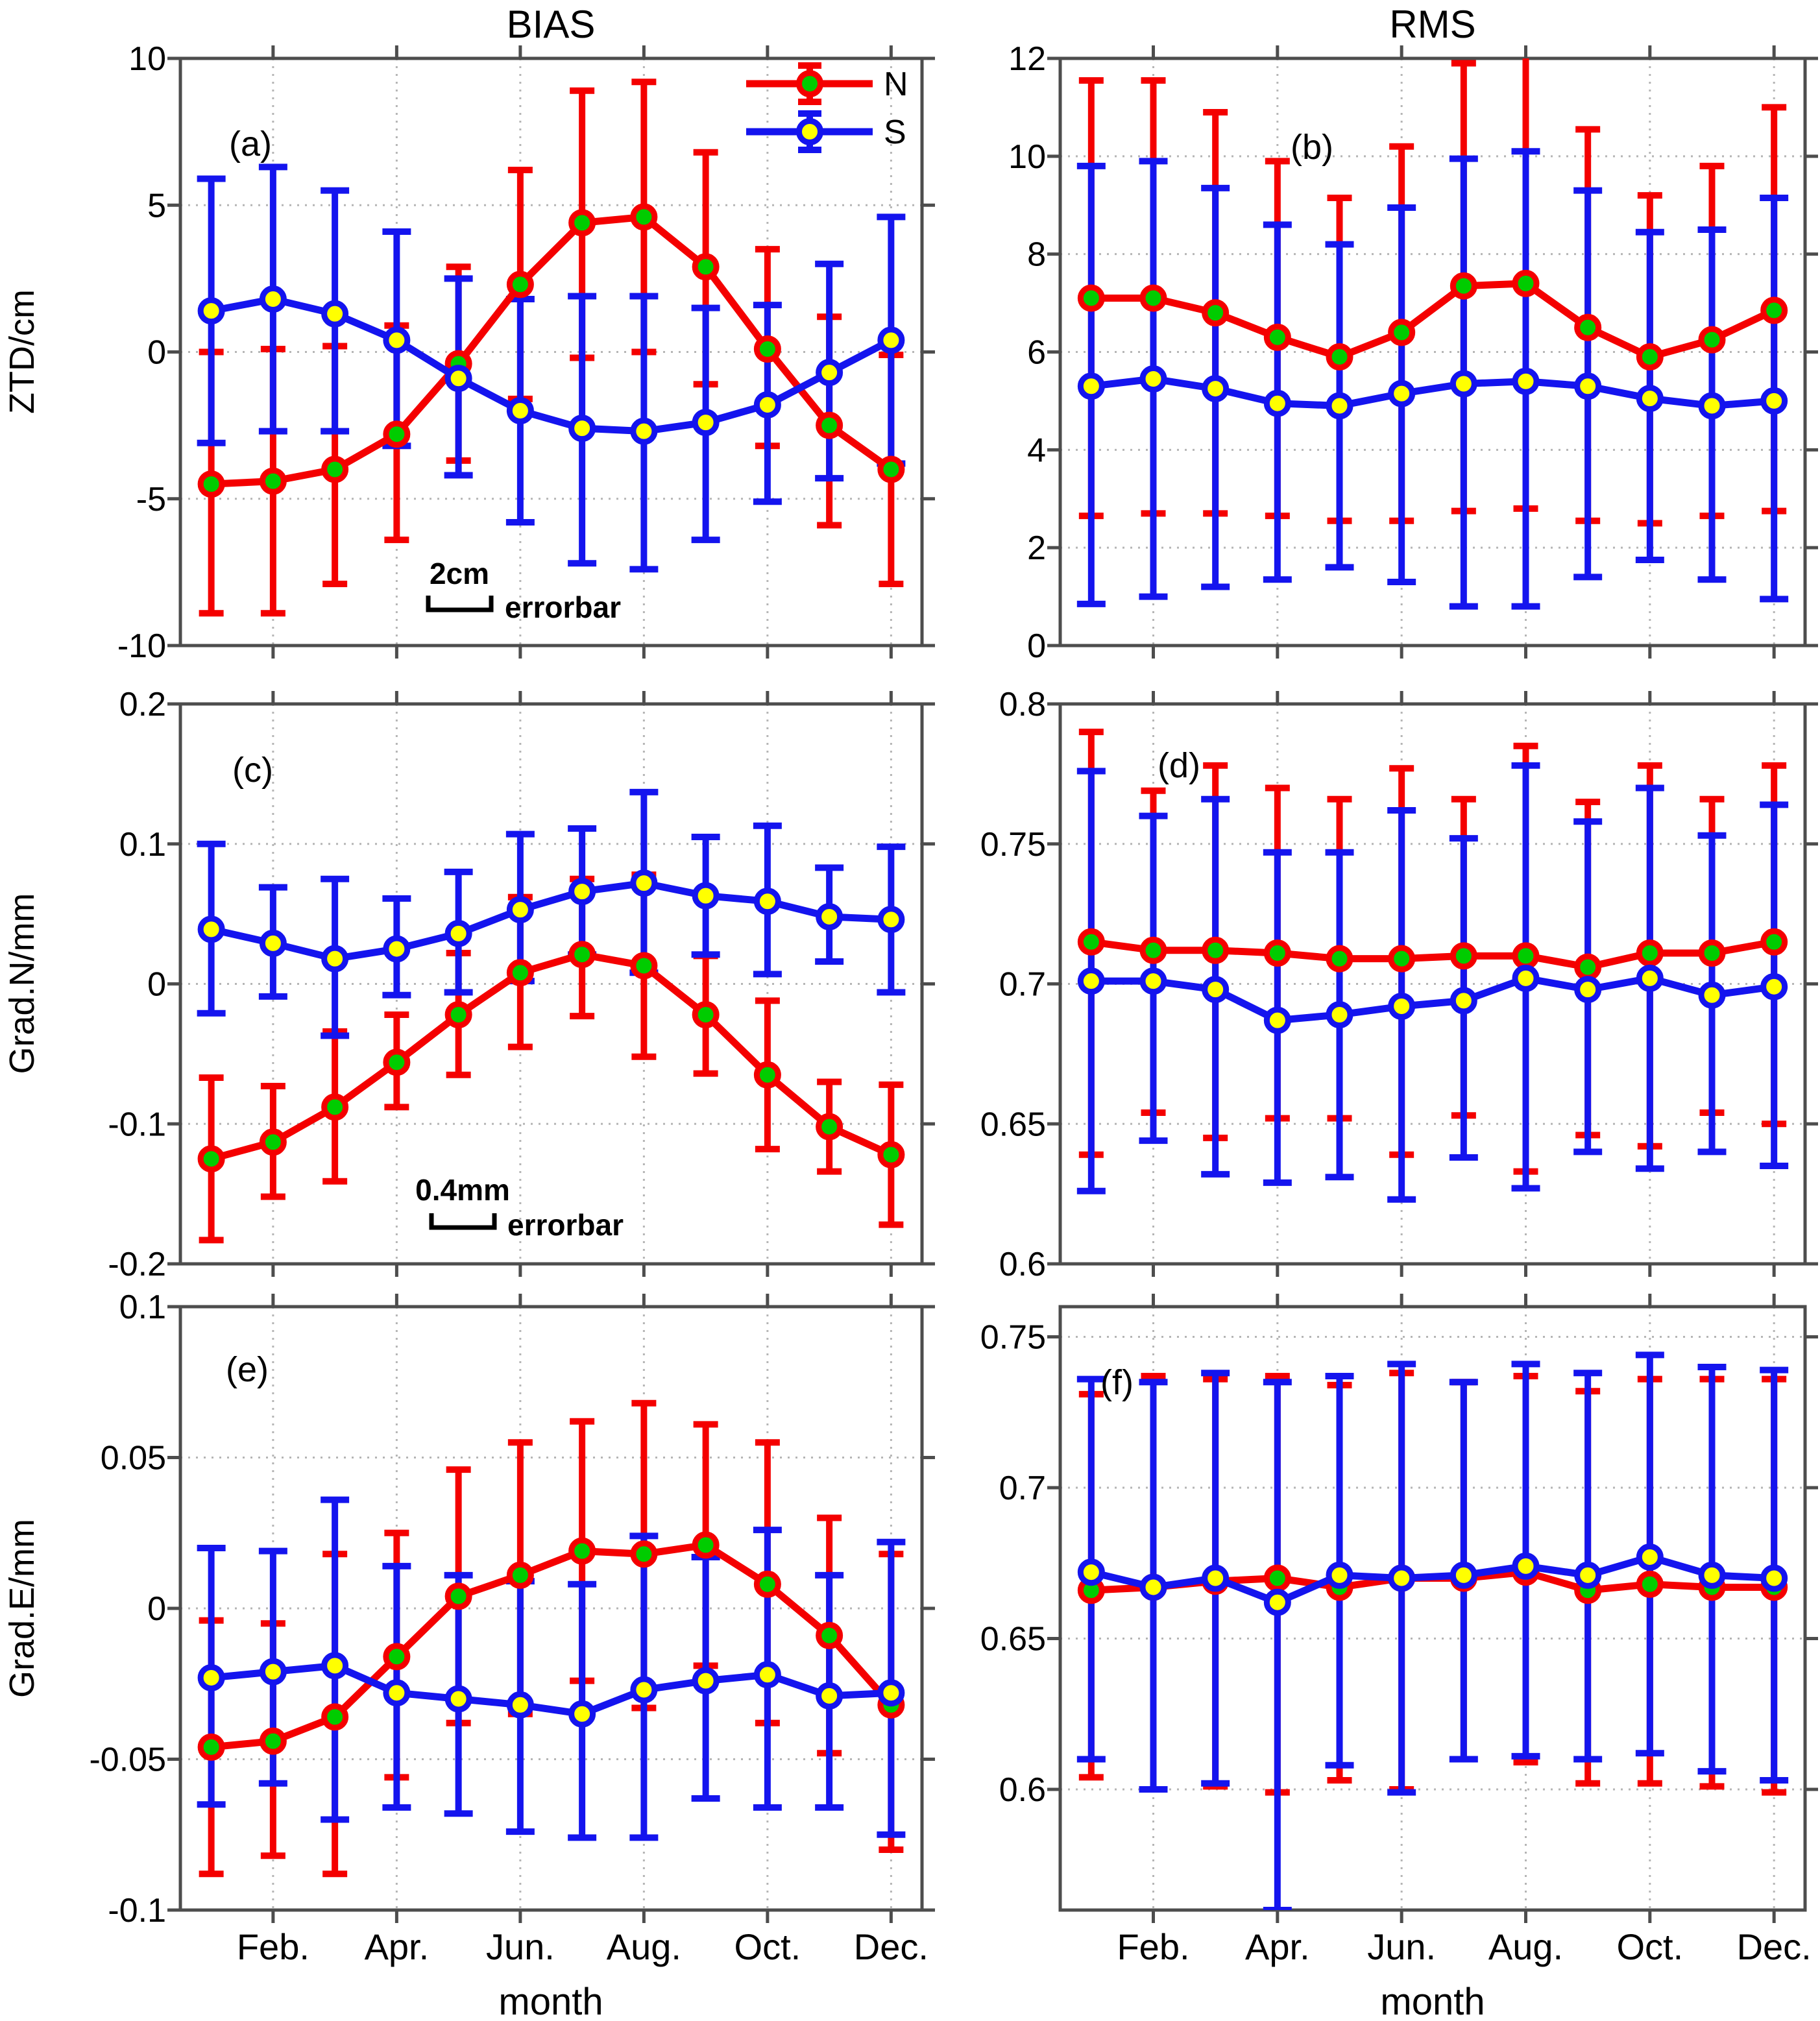 The height and width of the screenshot is (2021, 1820). Describe the element at coordinates (809, 131) in the screenshot. I see `legend-s-marker-icon` at that location.